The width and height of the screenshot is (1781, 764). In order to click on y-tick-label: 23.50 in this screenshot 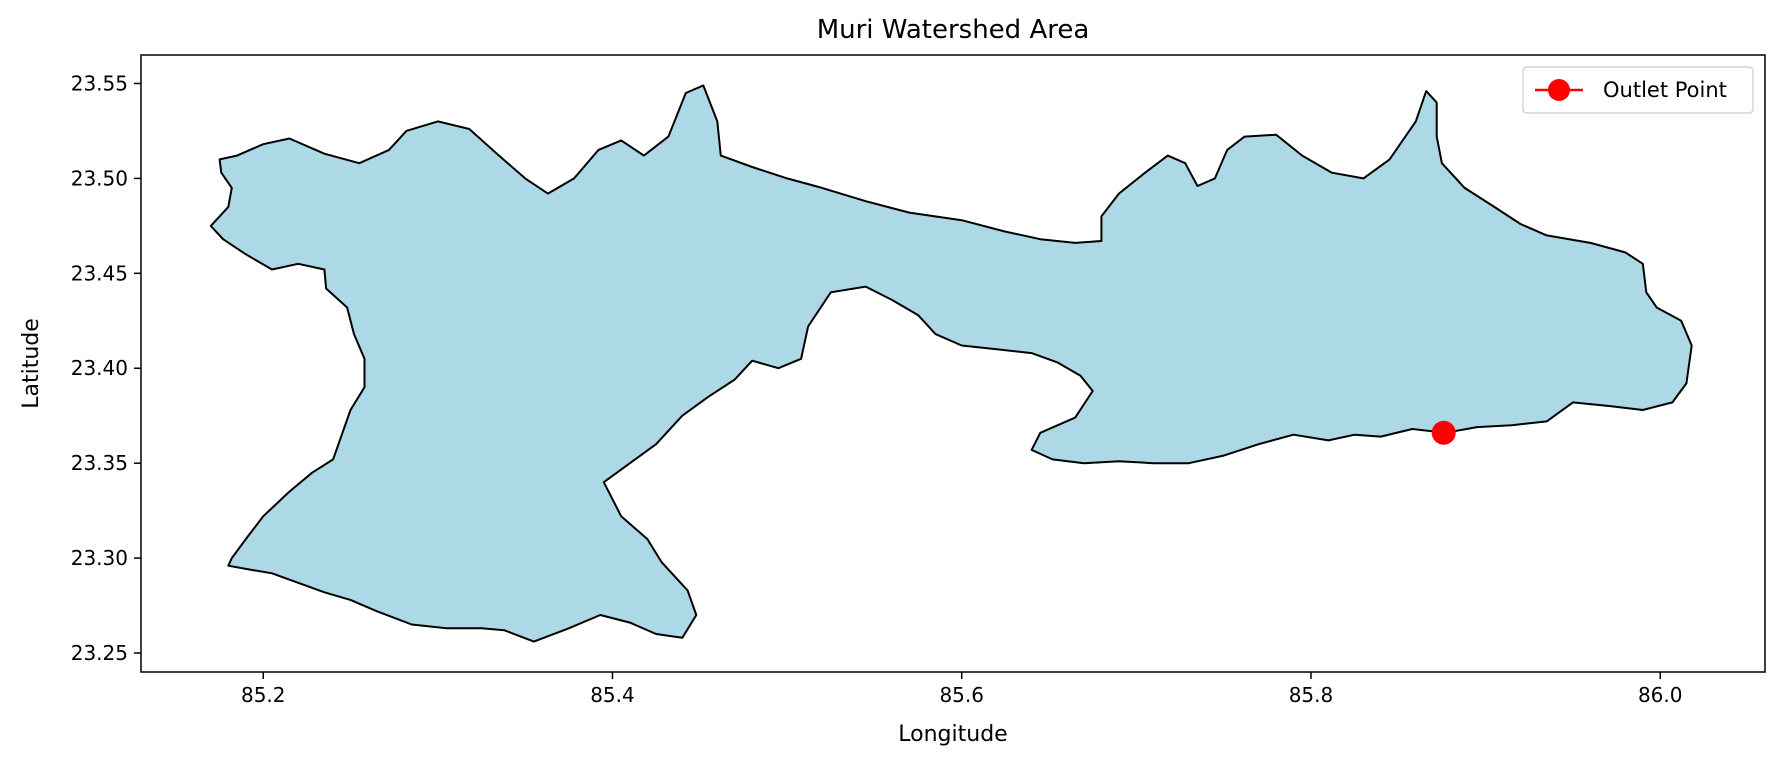, I will do `click(99, 178)`.